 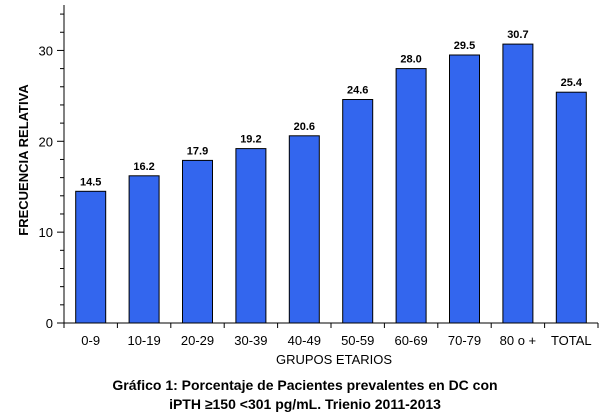 I want to click on data-label: 30.7, so click(x=517, y=35).